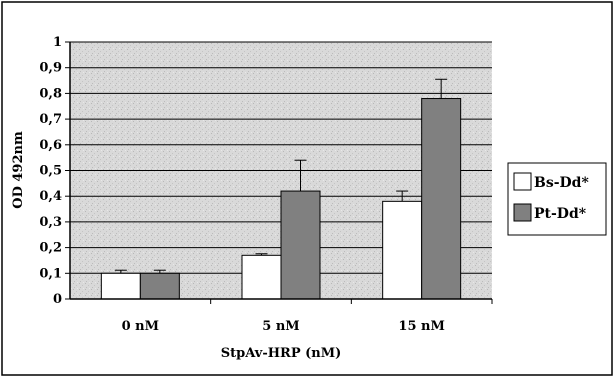 The height and width of the screenshot is (382, 614). Describe the element at coordinates (159, 286) in the screenshot. I see `bar-pt-dd--0` at that location.